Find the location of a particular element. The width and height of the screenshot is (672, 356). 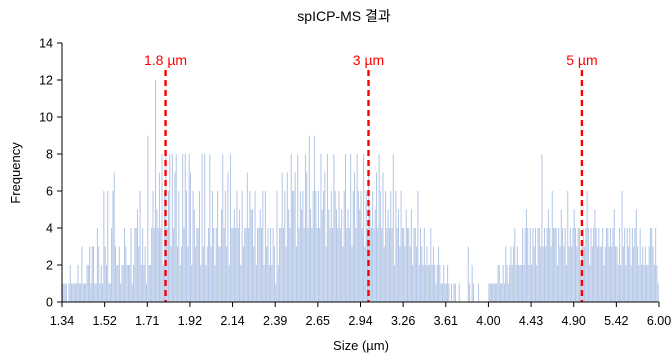

x-tick-label: 4.43 is located at coordinates (531, 321).